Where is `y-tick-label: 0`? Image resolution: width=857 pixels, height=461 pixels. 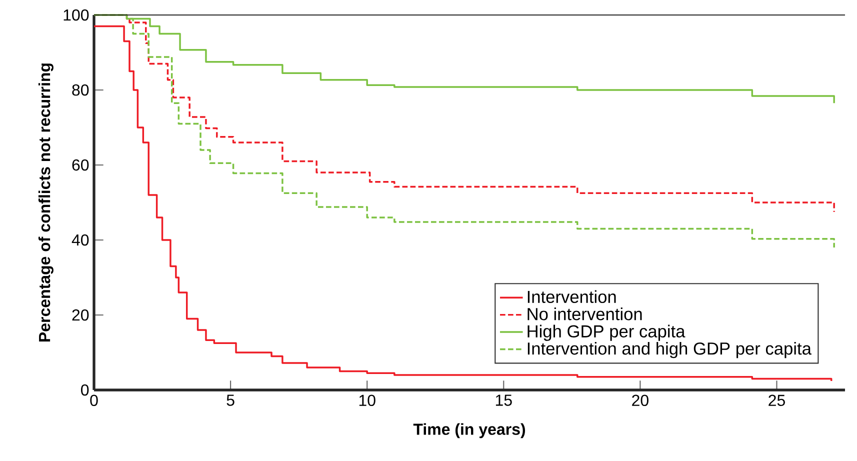
y-tick-label: 0 is located at coordinates (85, 390).